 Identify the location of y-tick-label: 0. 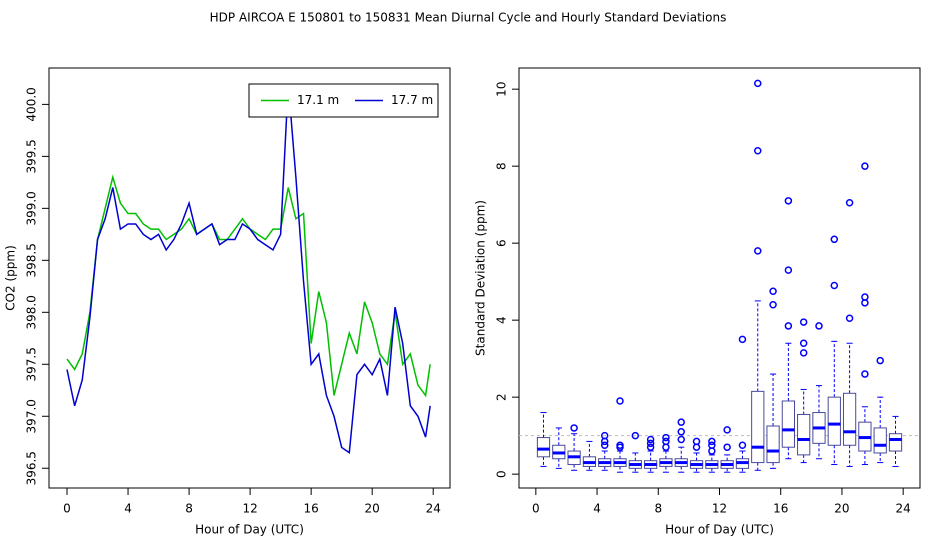
(502, 474).